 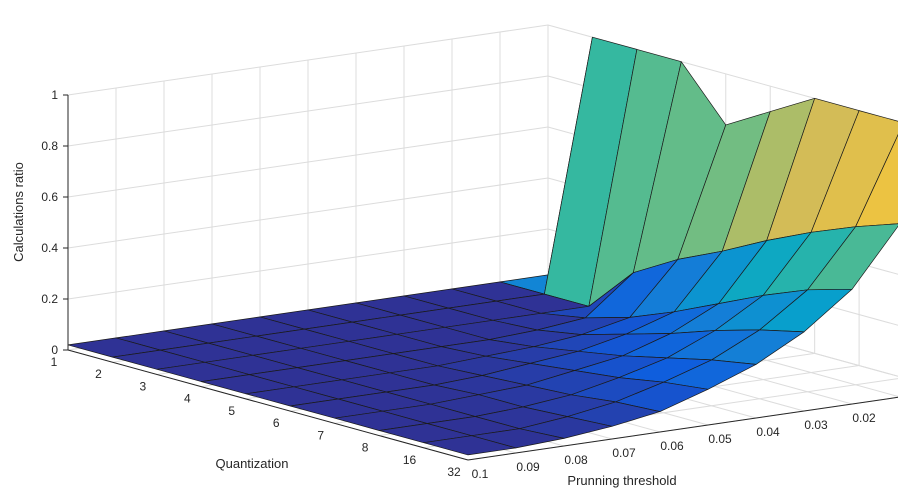 What do you see at coordinates (768, 432) in the screenshot?
I see `y-tick-label: 0.04` at bounding box center [768, 432].